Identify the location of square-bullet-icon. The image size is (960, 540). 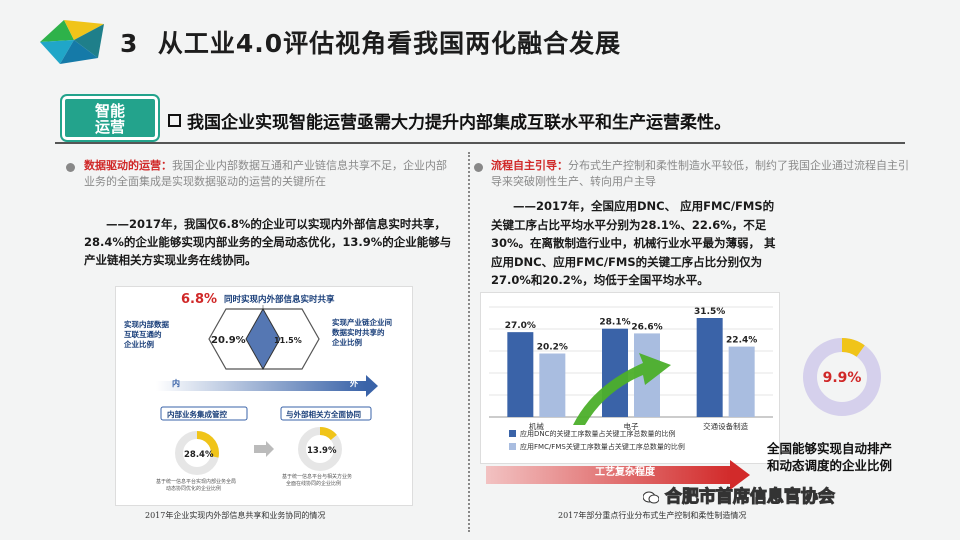
(174, 120).